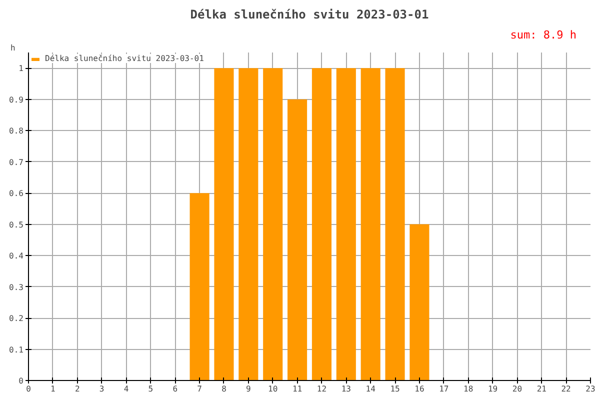 The width and height of the screenshot is (600, 400). Describe the element at coordinates (346, 389) in the screenshot. I see `x-tick-label: 13` at that location.